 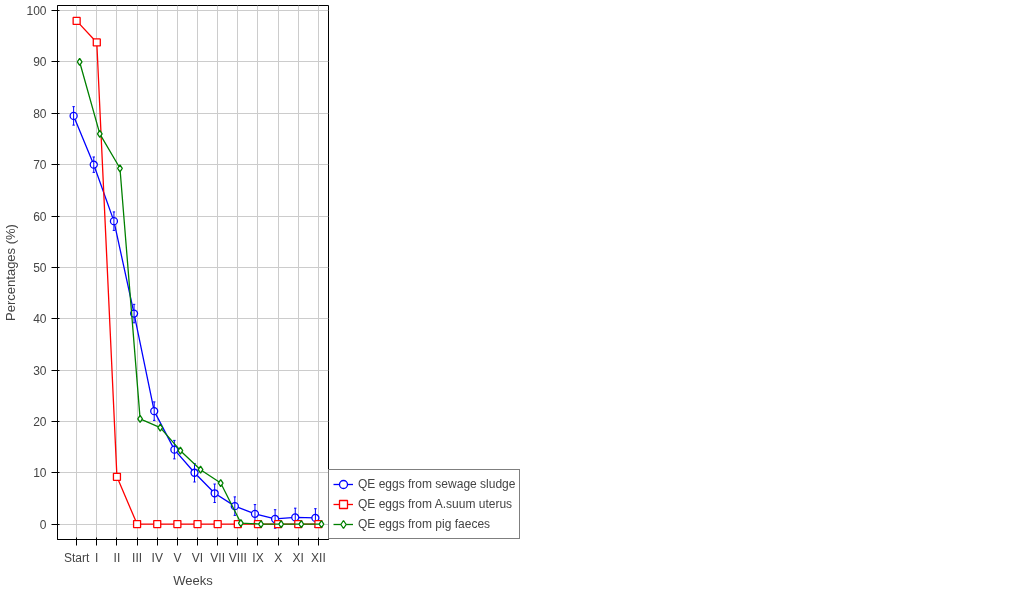 I want to click on y-tick-label: 40, so click(x=40, y=319).